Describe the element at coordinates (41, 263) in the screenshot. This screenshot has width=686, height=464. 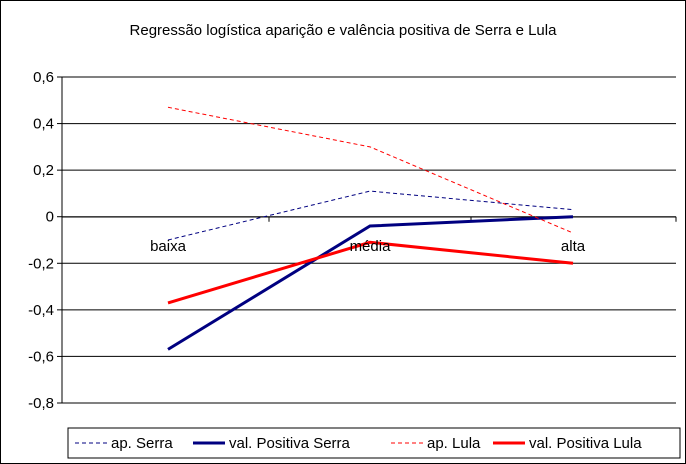
I see `y-tick-label: -0,2` at that location.